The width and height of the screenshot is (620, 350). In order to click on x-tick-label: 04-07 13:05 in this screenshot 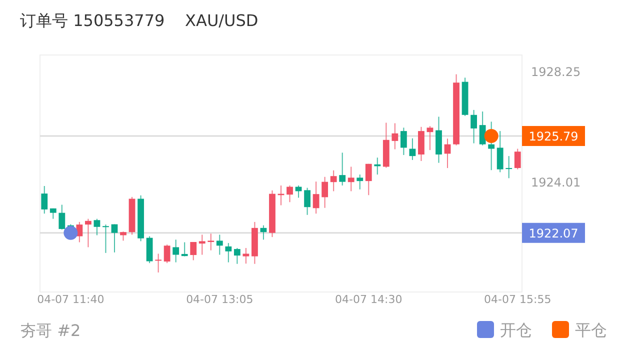, I will do `click(220, 299)`.